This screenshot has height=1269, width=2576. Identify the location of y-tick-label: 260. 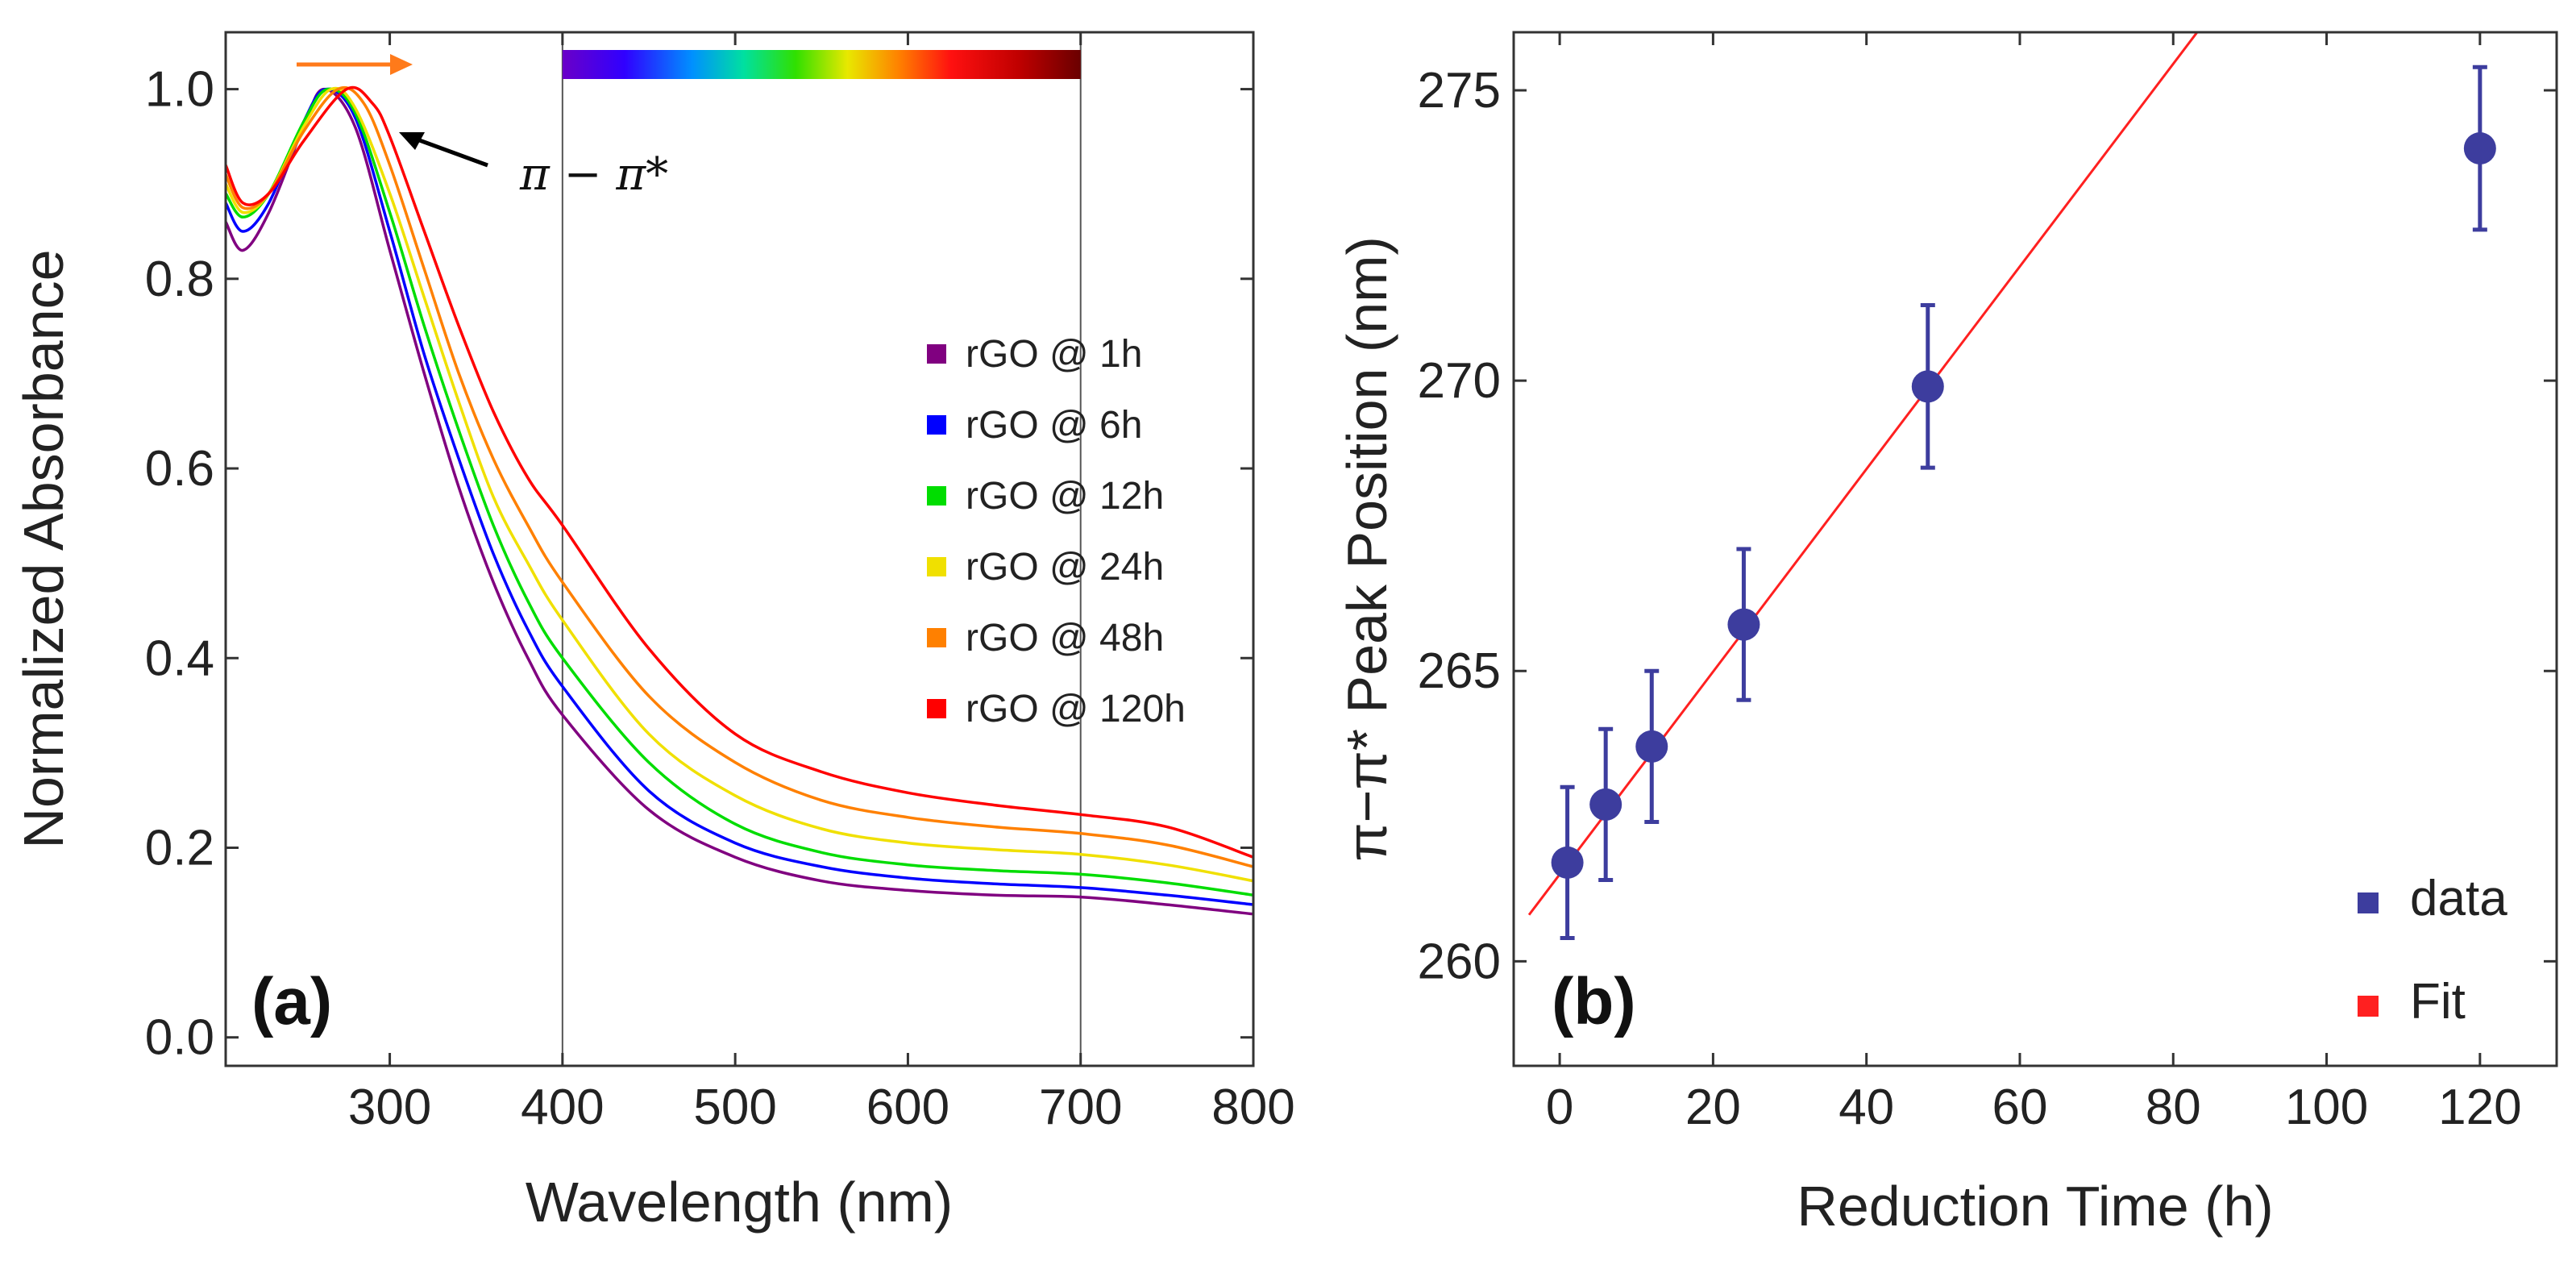
(1459, 961).